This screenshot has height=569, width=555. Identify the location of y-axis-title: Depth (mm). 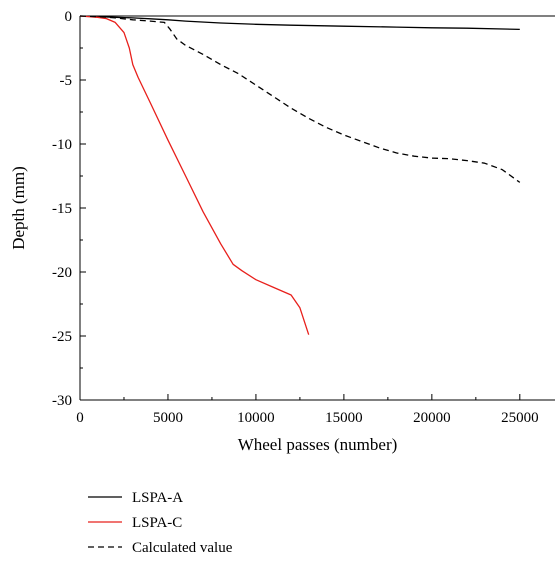
(18, 208).